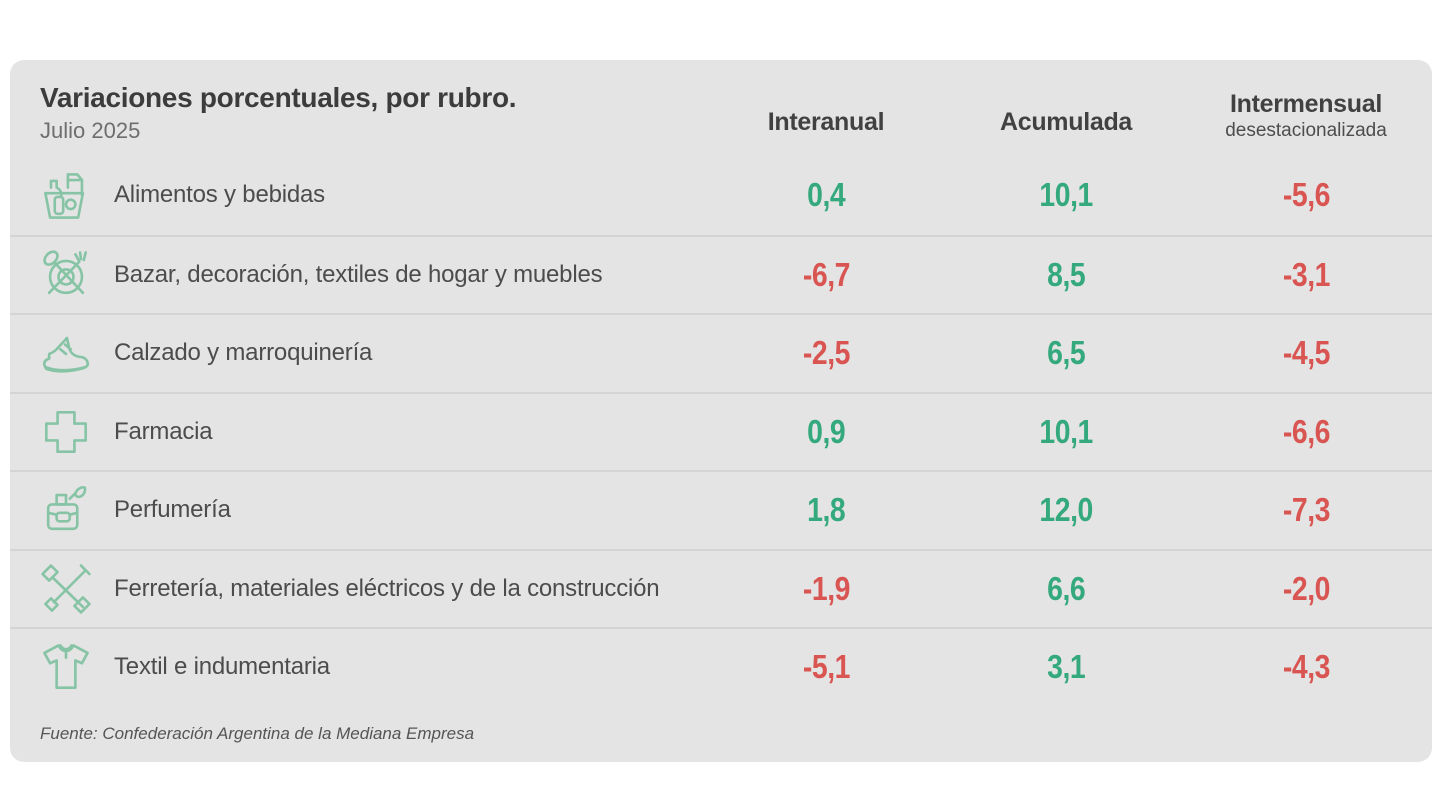 The image size is (1440, 812). I want to click on column-header-label: Intermensual, so click(1305, 104).